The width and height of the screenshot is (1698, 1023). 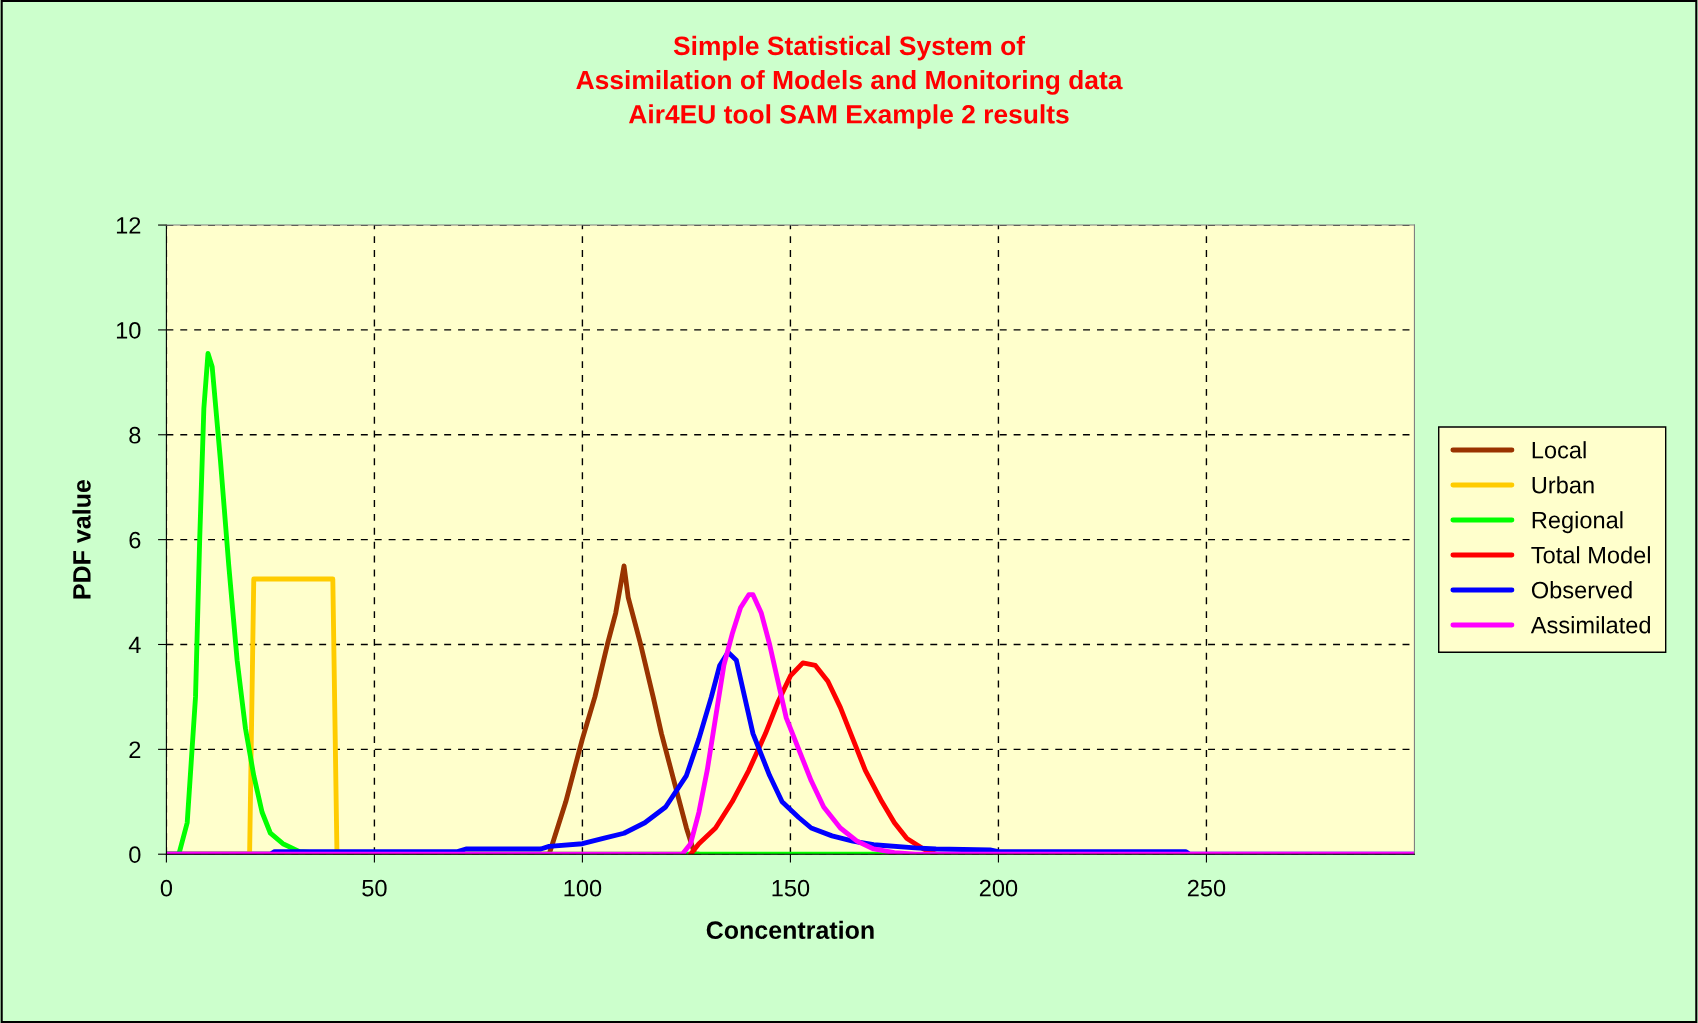 What do you see at coordinates (135, 854) in the screenshot?
I see `y-tick-label: 0` at bounding box center [135, 854].